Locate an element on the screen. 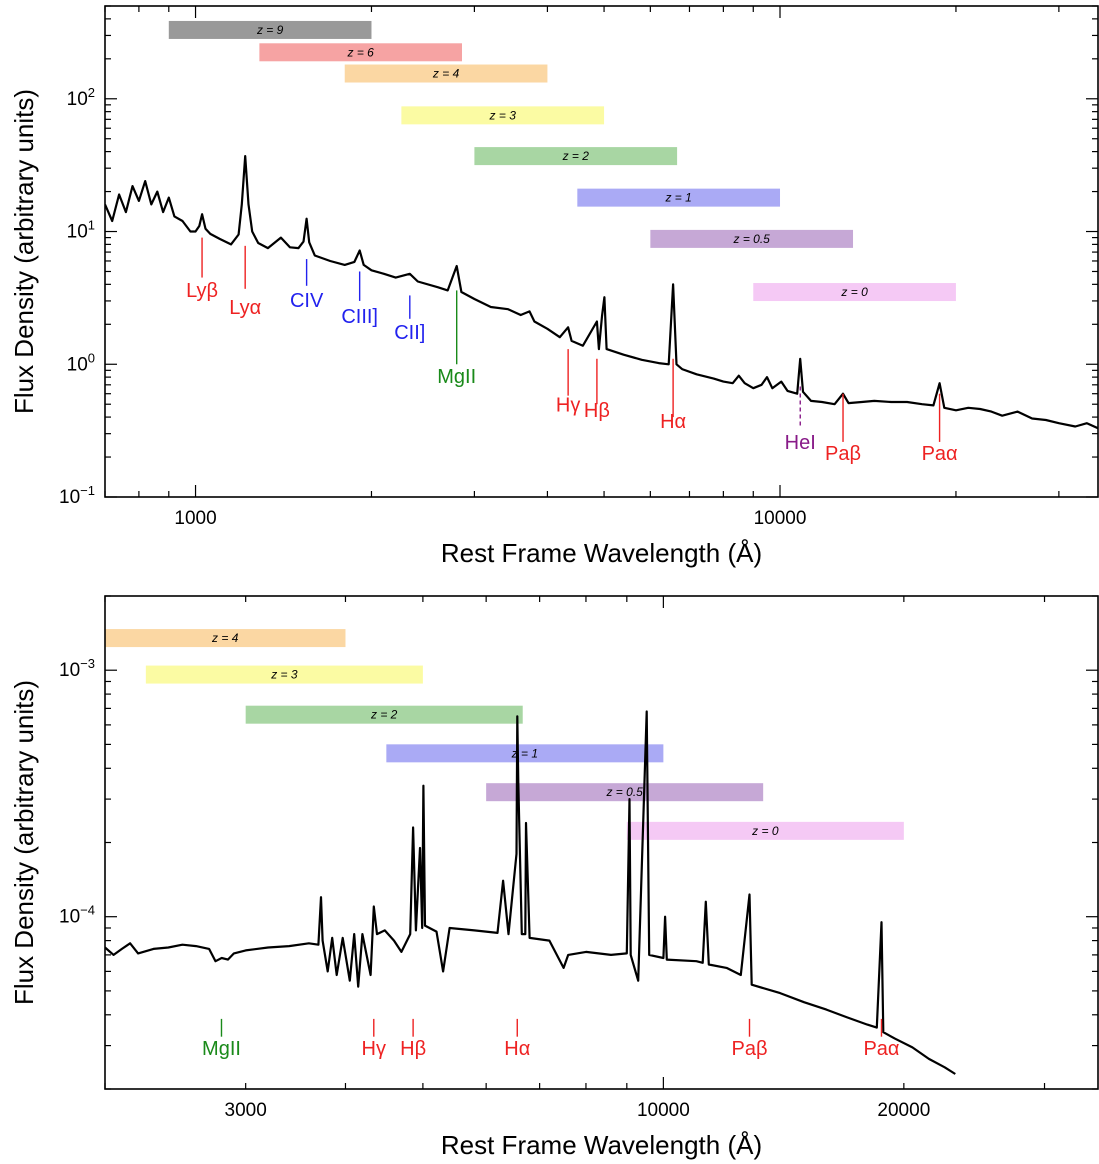  y-tick-label: 10⁰ is located at coordinates (81, 362).